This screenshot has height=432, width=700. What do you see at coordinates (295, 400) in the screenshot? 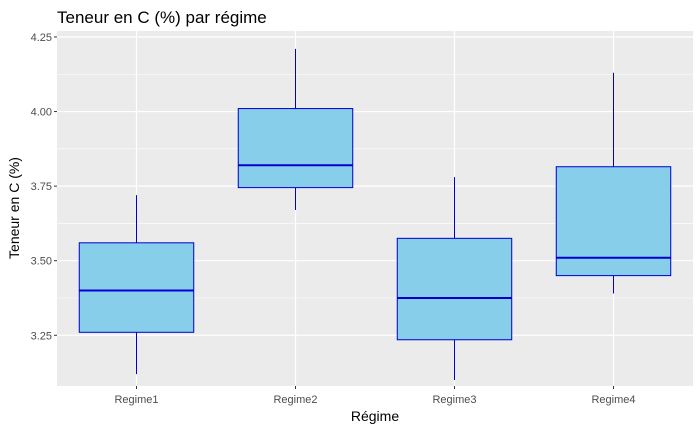
I see `x-tick-label: Regime2` at bounding box center [295, 400].